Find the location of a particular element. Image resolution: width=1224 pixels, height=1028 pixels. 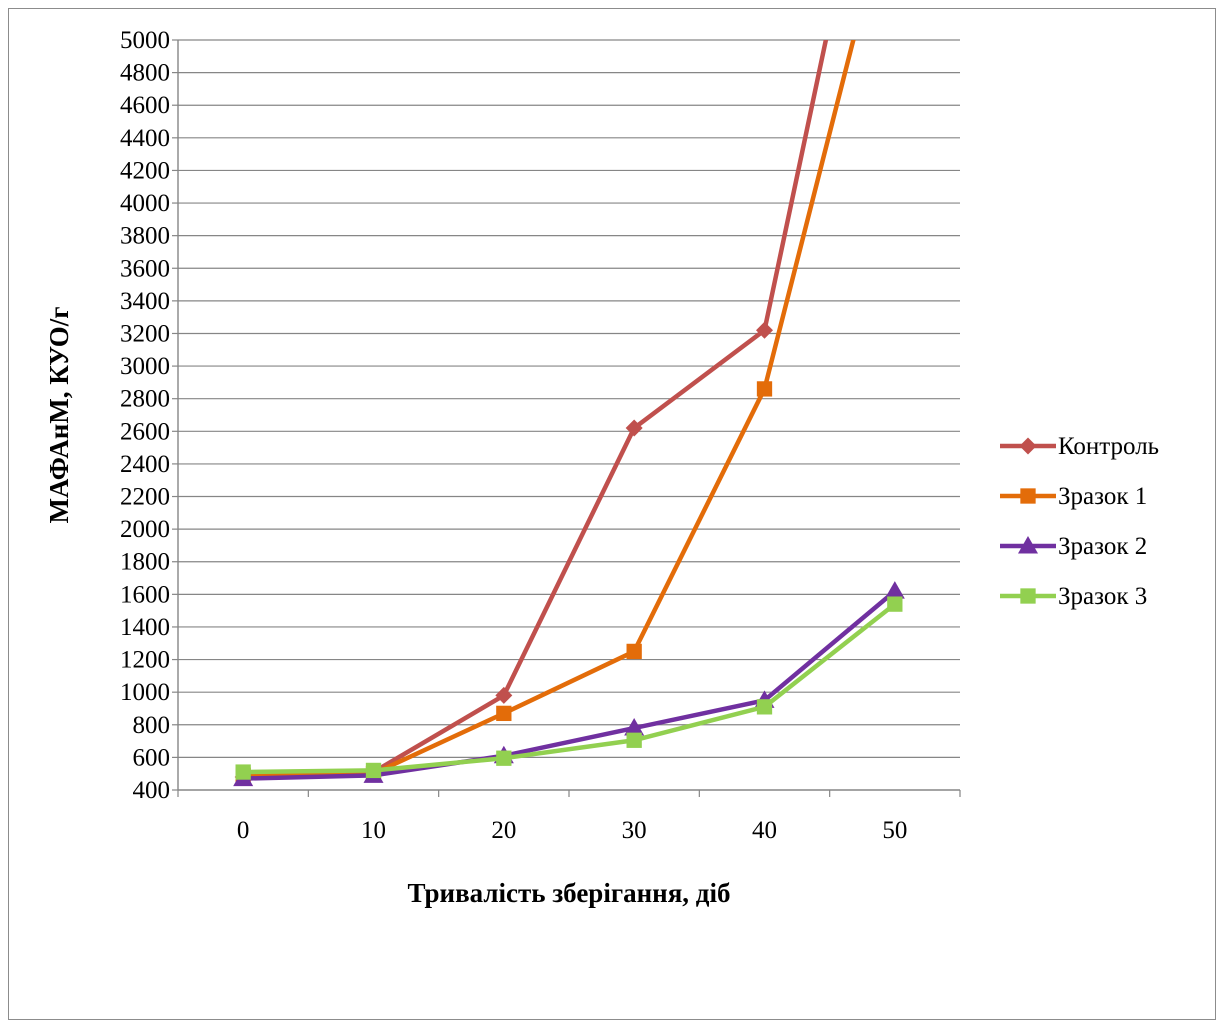

y-tick-label: 5000 is located at coordinates (145, 40).